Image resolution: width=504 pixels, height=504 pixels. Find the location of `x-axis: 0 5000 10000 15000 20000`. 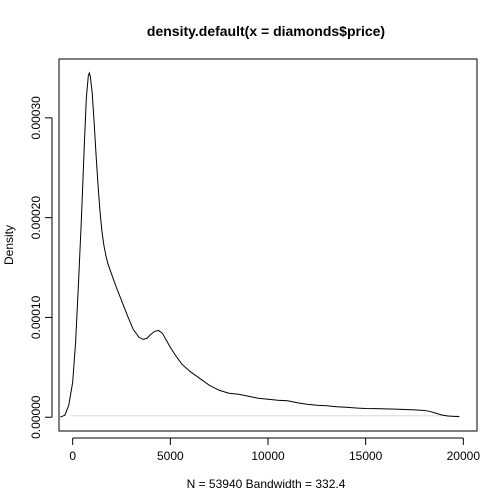

x-axis: 0 5000 10000 15000 20000 is located at coordinates (275, 450).